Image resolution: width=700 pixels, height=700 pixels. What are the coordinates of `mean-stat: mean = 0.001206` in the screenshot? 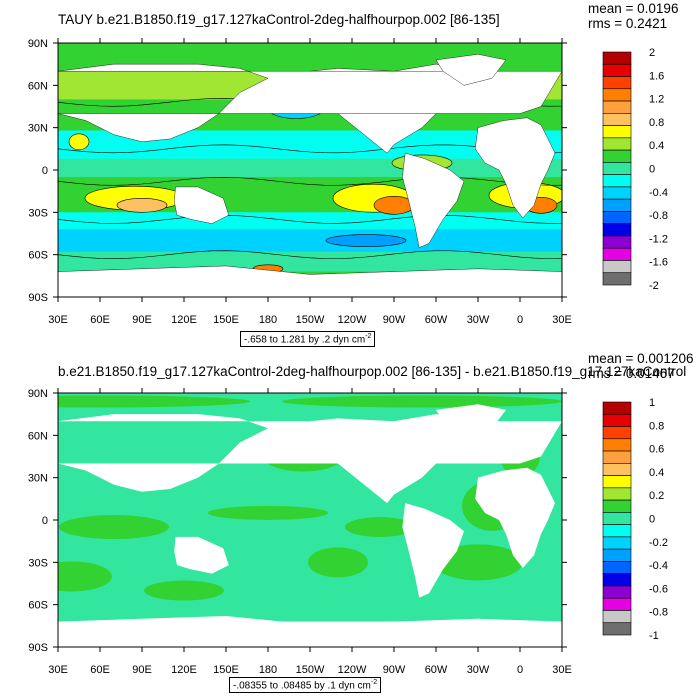 It's located at (641, 358).